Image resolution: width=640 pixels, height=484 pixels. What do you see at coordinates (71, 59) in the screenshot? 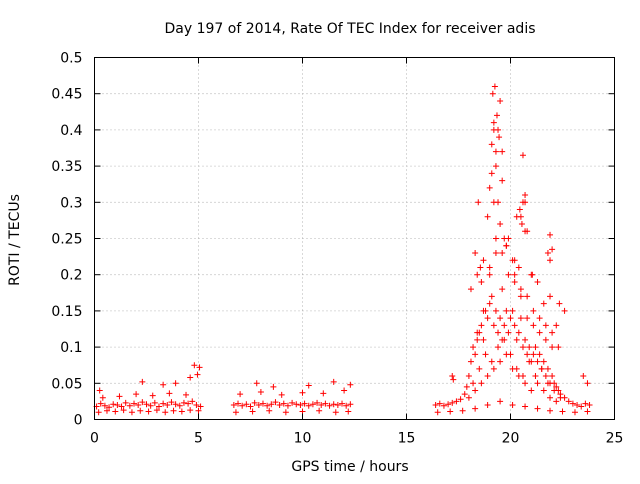
I see `y-tick-label: 0.5` at bounding box center [71, 59].